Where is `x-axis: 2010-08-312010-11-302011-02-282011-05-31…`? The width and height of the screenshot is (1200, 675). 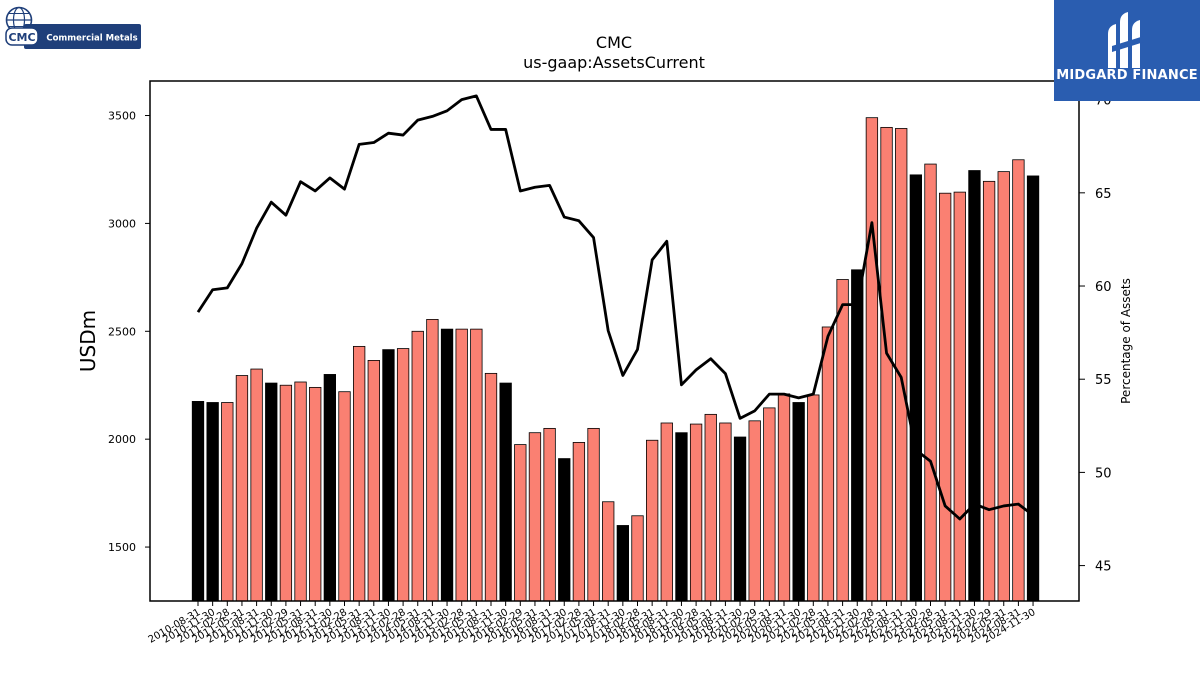
x-axis: 2010-08-312010-11-302011-02-282011-05-31… is located at coordinates (592, 623).